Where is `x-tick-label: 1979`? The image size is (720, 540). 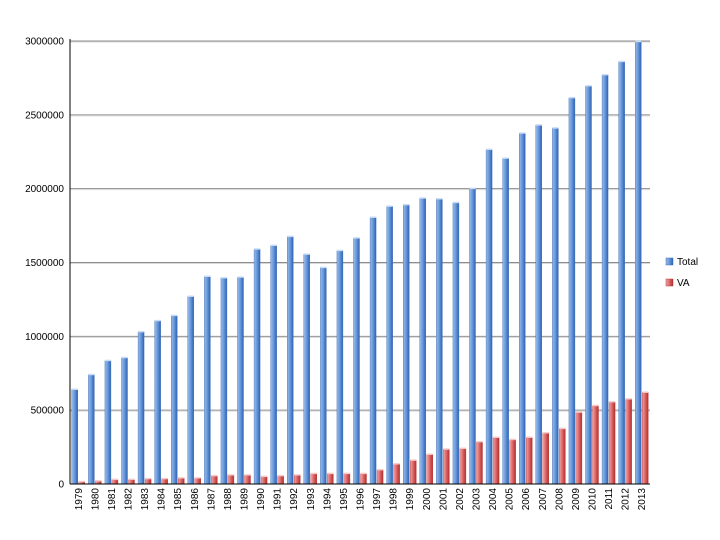
x-tick-label: 1979 is located at coordinates (79, 499).